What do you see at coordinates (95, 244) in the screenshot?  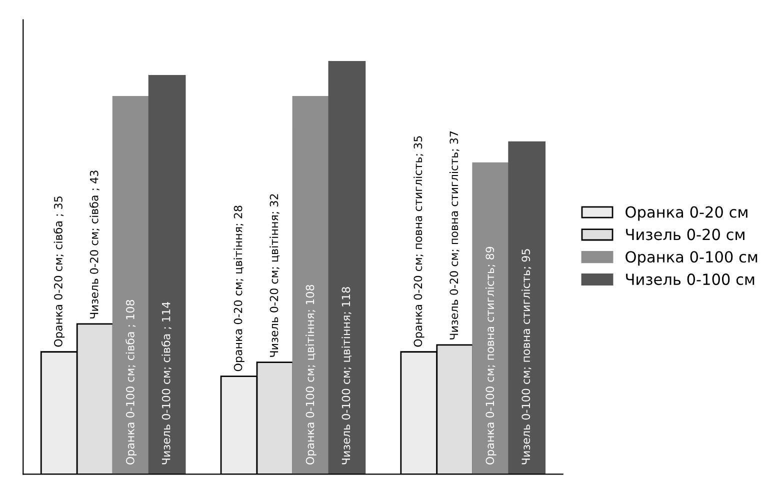 I see `data-label: Чизель 0-20 см; сівба ; 43` at bounding box center [95, 244].